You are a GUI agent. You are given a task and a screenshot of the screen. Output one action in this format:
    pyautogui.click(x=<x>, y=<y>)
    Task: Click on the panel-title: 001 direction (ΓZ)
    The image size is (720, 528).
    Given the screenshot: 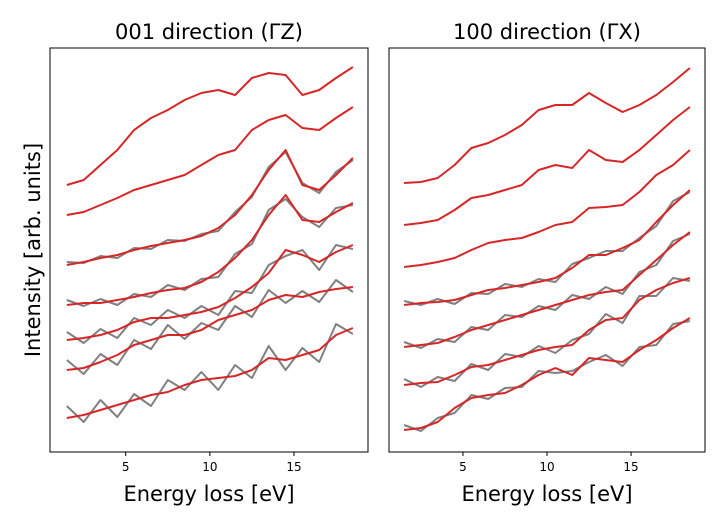 What is the action you would take?
    pyautogui.click(x=209, y=32)
    